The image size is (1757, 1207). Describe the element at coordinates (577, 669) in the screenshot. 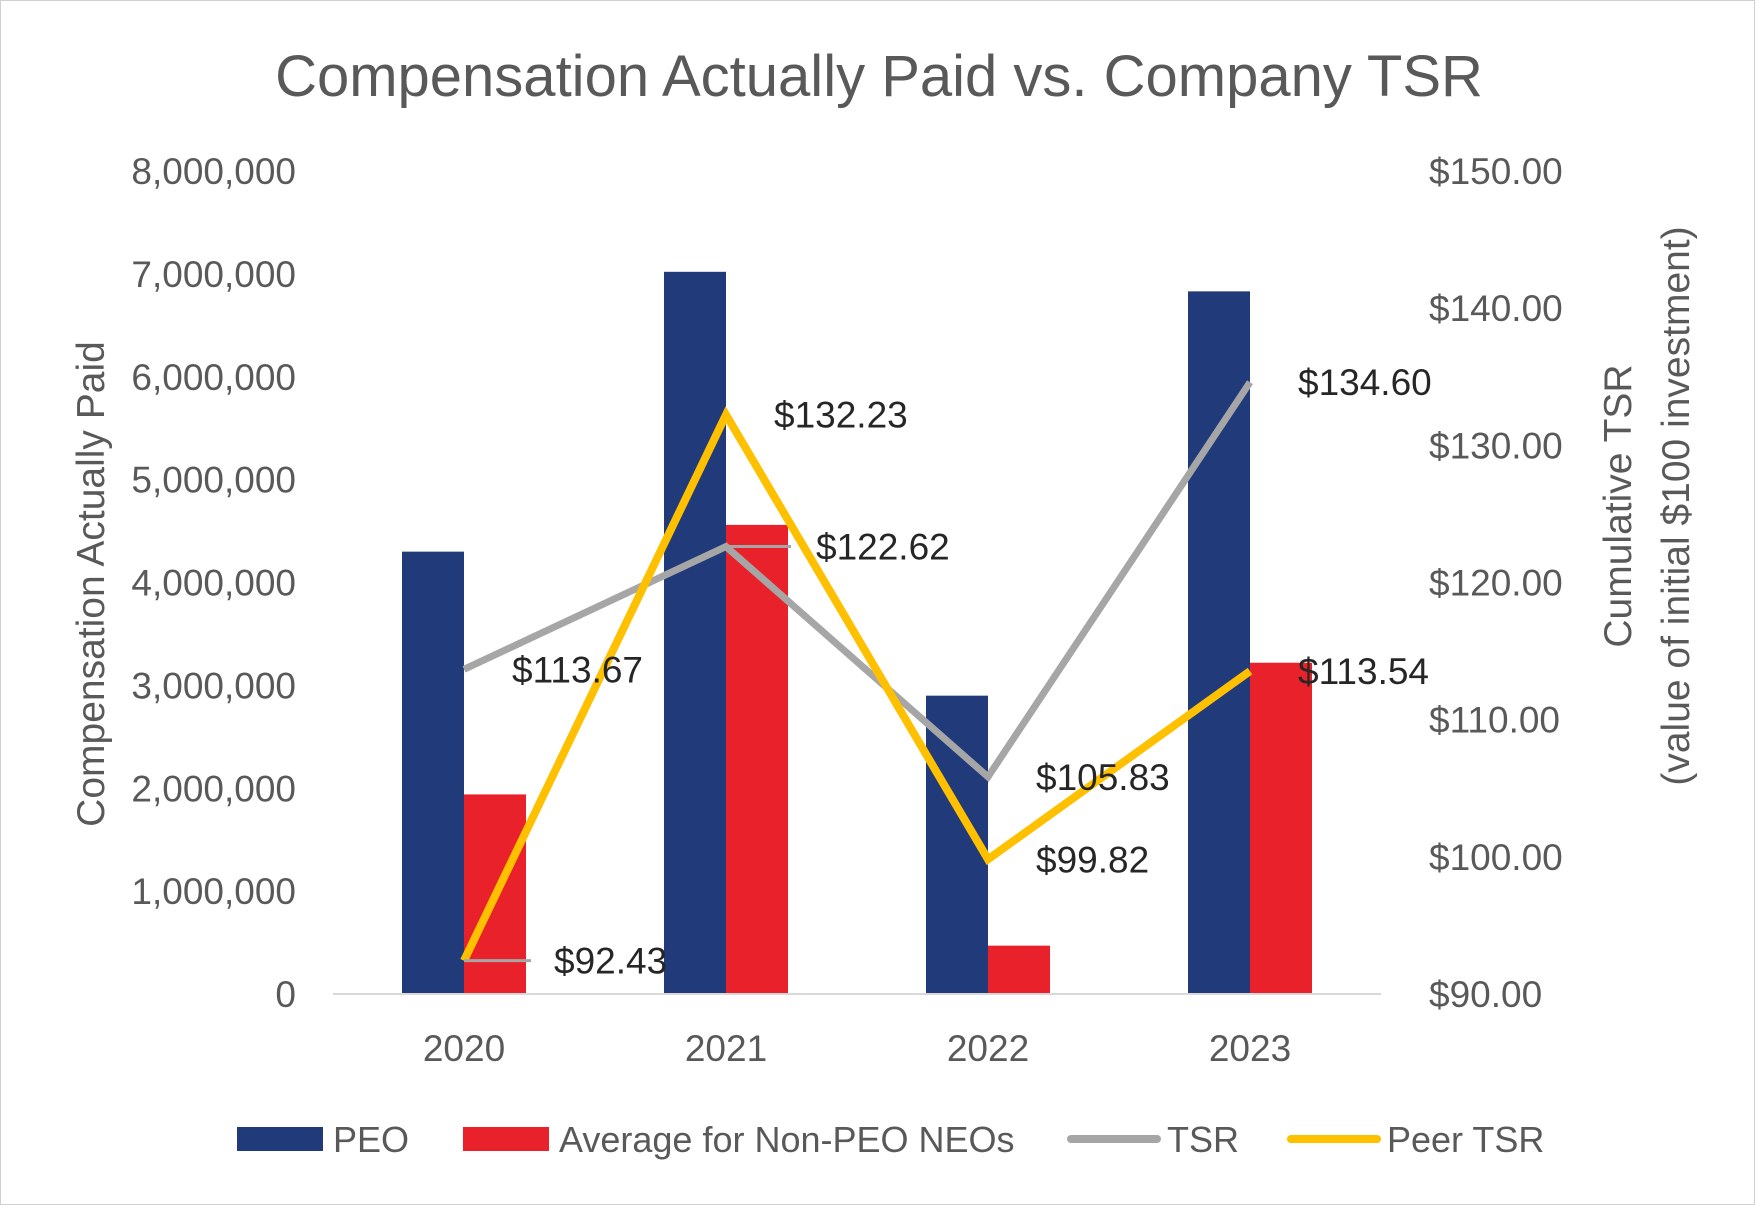

I see `tsr-data-label: $113.67` at that location.